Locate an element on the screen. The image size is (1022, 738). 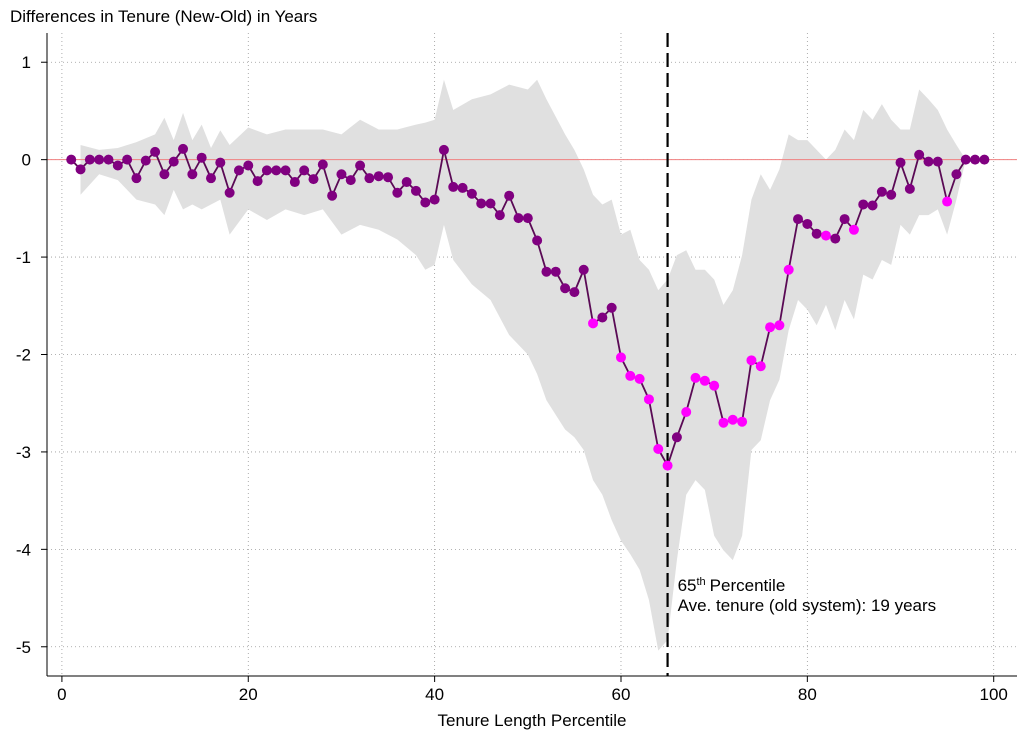
y-tick-label: -5 is located at coordinates (23, 647).